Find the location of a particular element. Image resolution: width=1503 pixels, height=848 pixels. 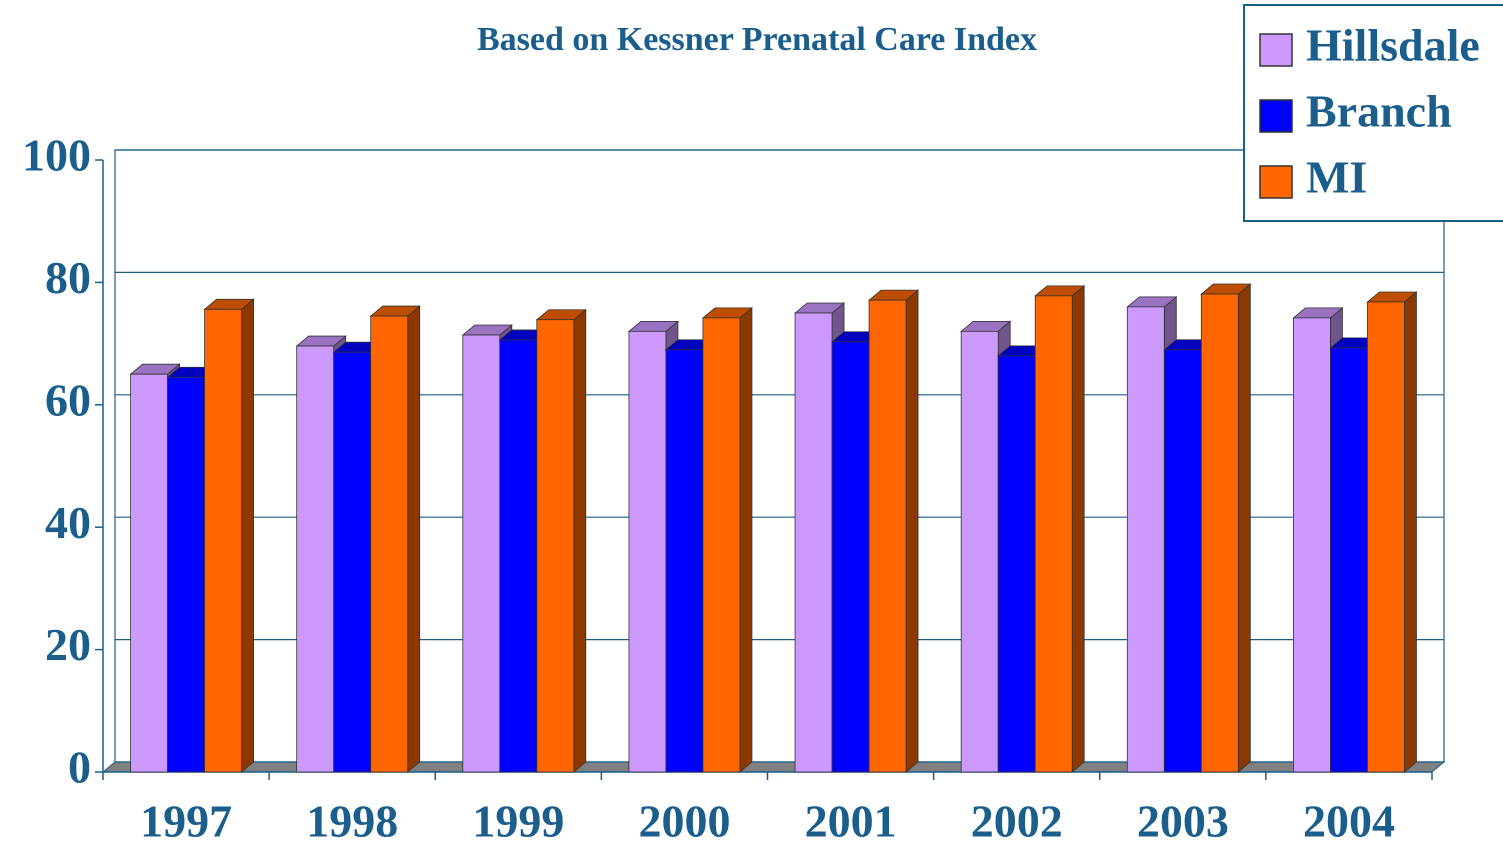

y-tick-label: 0 is located at coordinates (79, 767).